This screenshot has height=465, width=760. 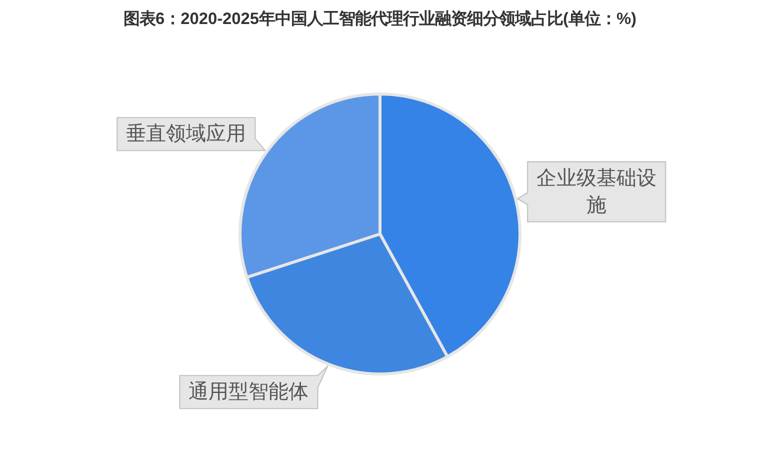 What do you see at coordinates (380, 19) in the screenshot?
I see `title: 图表6：2020-2025年中国人工智能代理行业融资细分领域占比(单位：%)` at bounding box center [380, 19].